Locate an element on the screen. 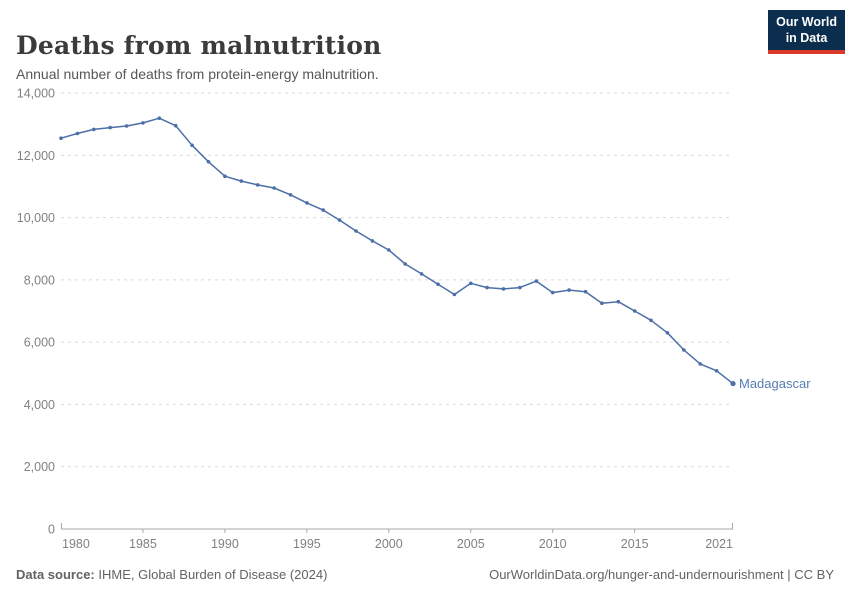  owid-logo: Our World in Data is located at coordinates (806, 32).